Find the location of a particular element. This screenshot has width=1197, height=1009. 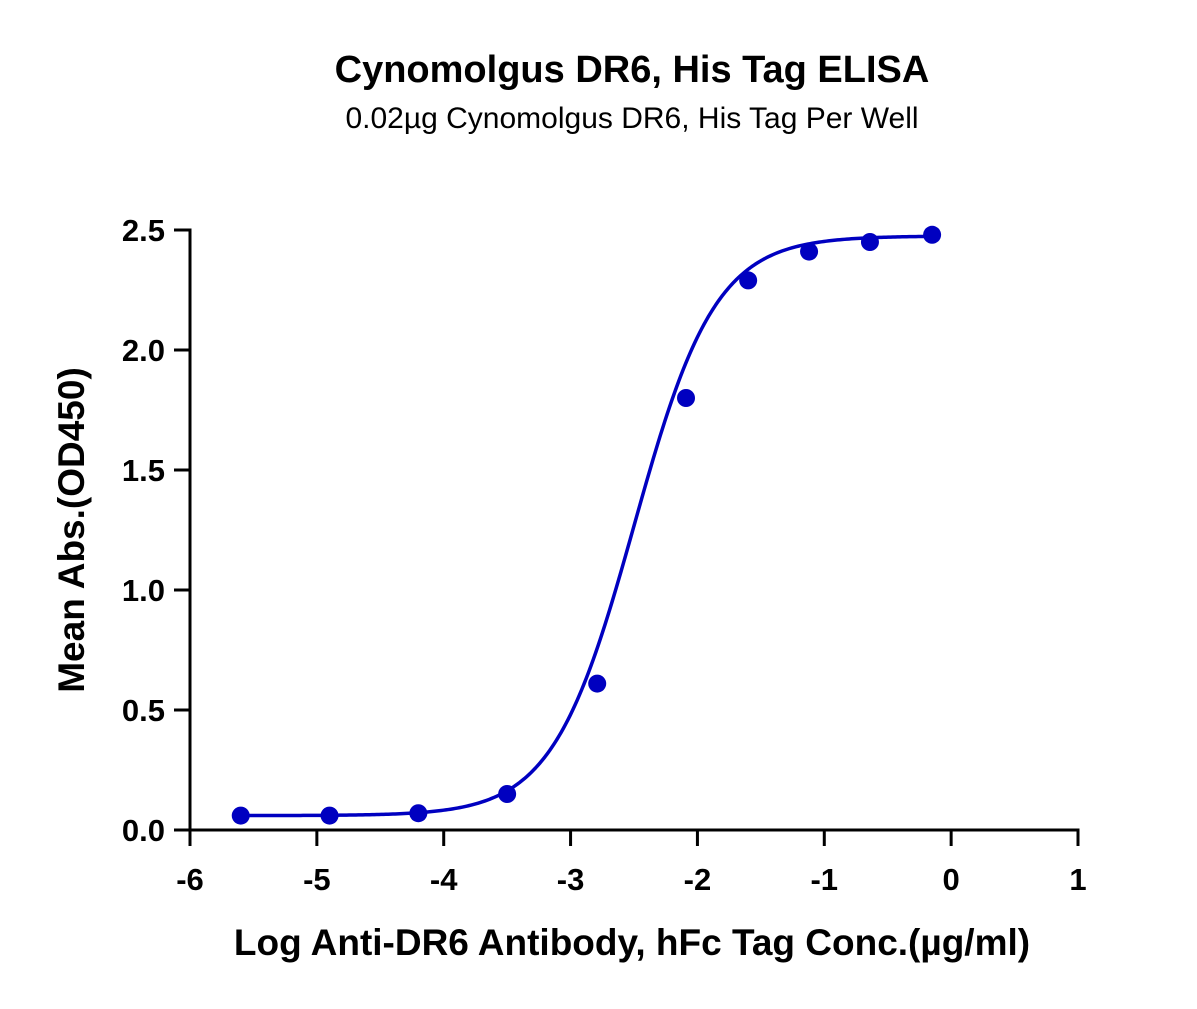

x-tick-label: -1 is located at coordinates (824, 879).